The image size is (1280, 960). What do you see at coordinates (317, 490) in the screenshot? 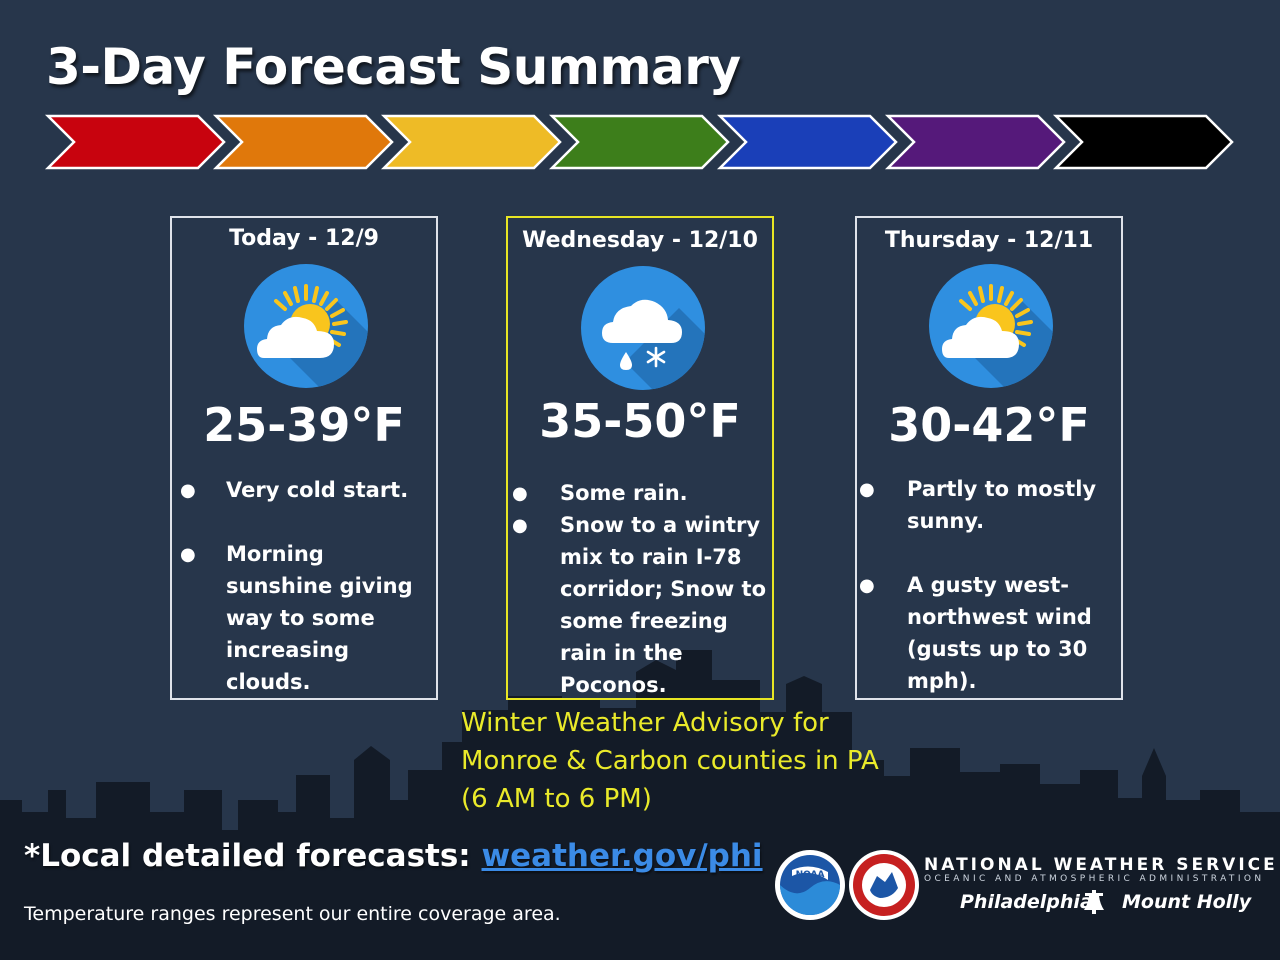
I see `forecast-bullet: Very cold start.` at bounding box center [317, 490].